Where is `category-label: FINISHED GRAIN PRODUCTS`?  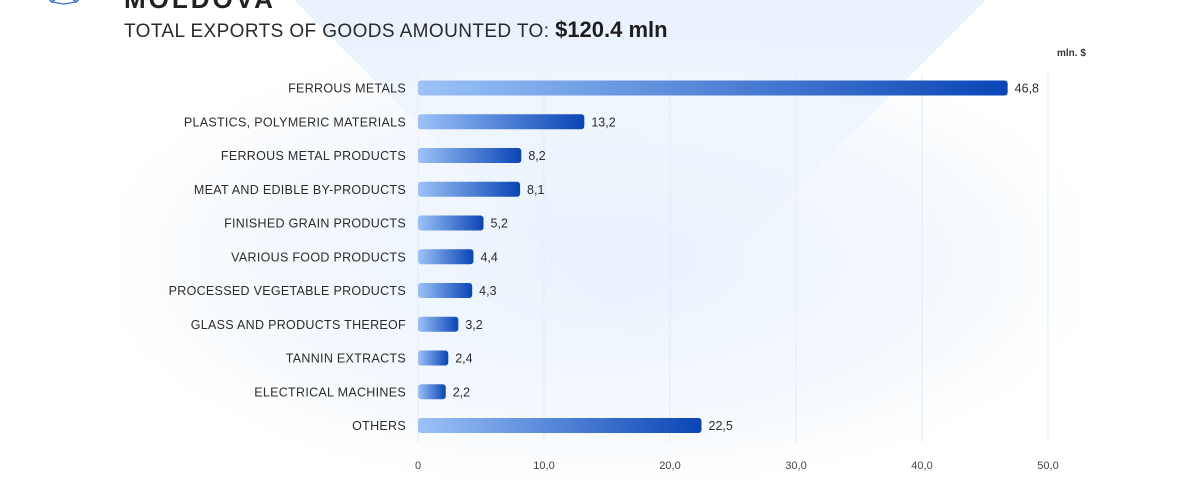
category-label: FINISHED GRAIN PRODUCTS is located at coordinates (315, 224).